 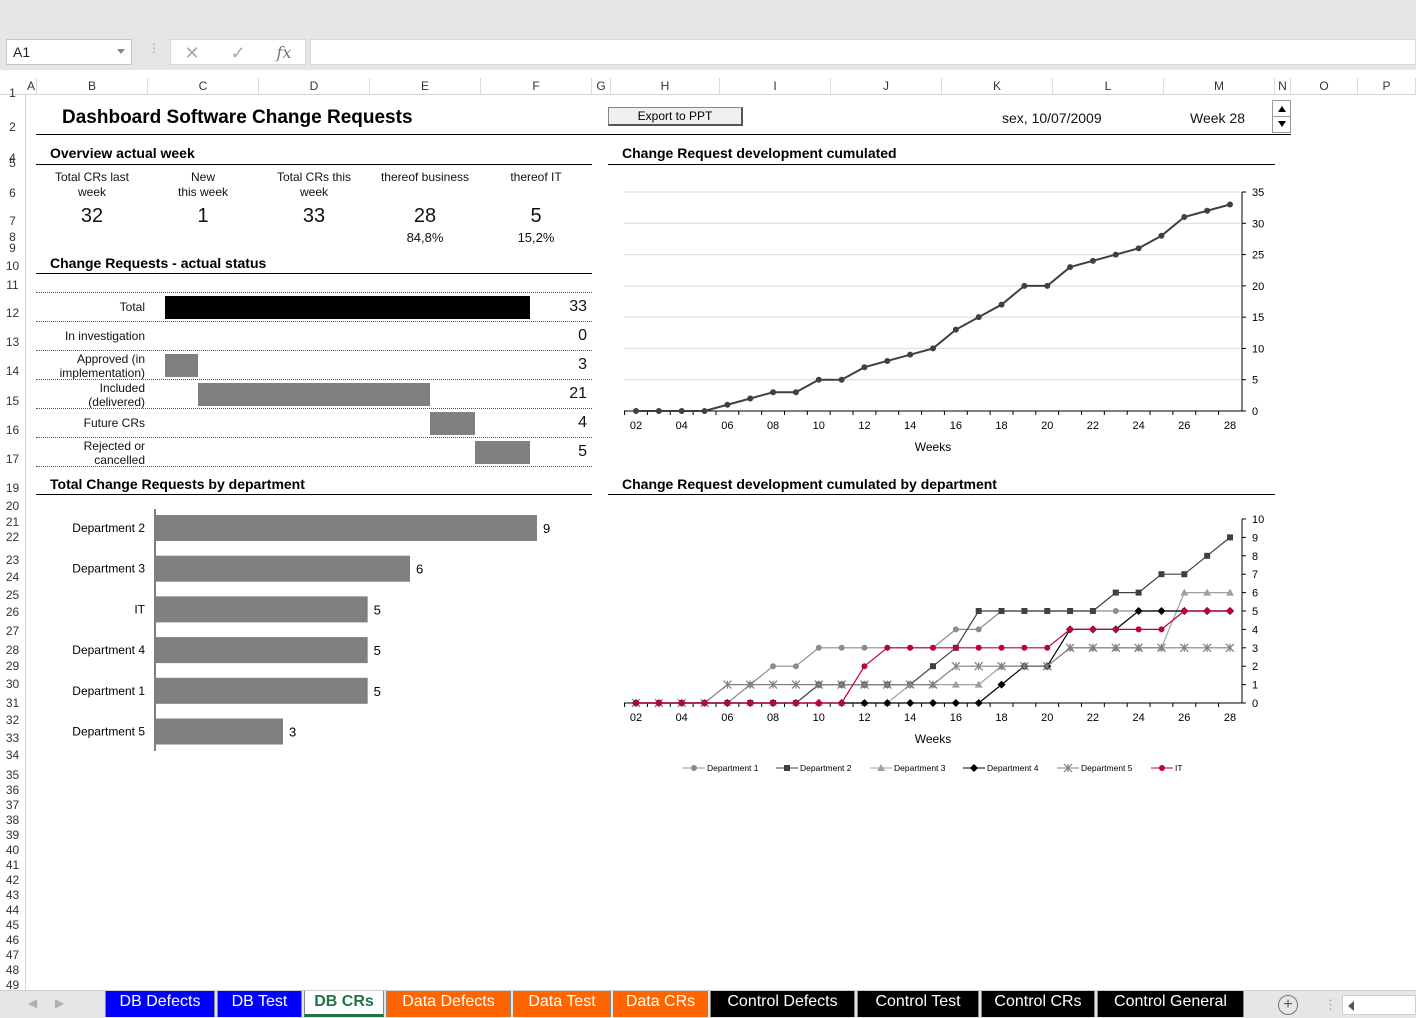 What do you see at coordinates (12, 895) in the screenshot?
I see `row-header-43: 43` at bounding box center [12, 895].